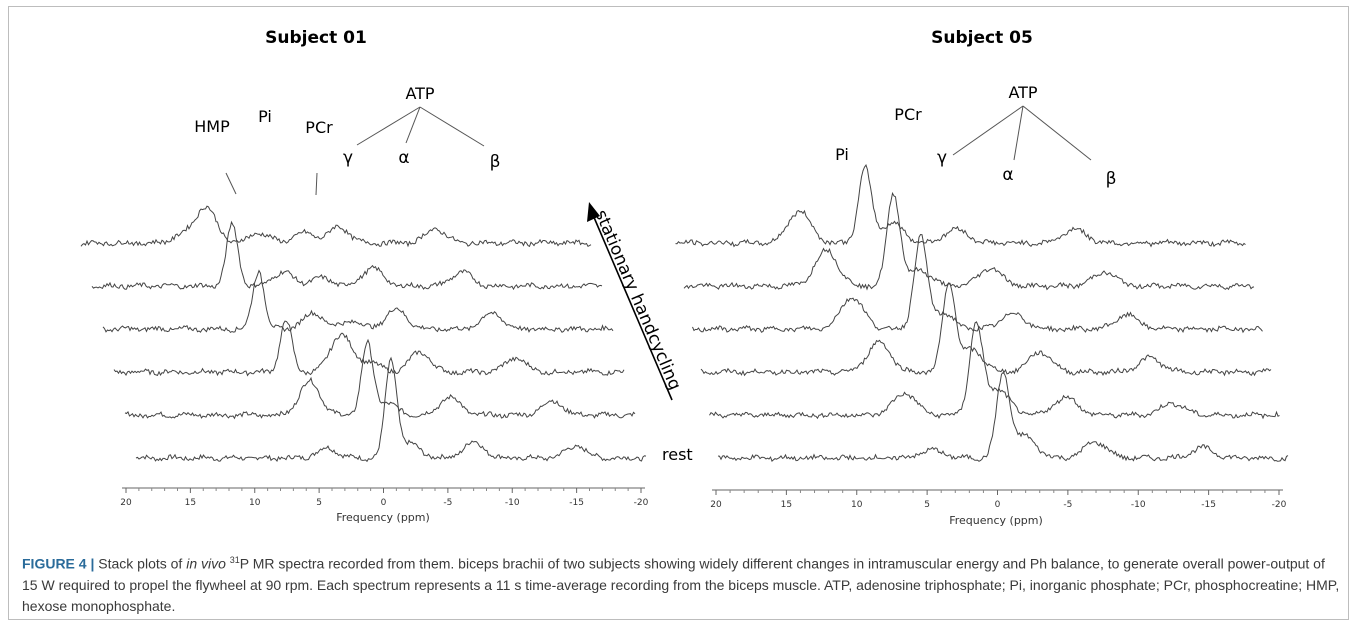  What do you see at coordinates (206, 563) in the screenshot?
I see `caption-italic: in vivo` at bounding box center [206, 563].